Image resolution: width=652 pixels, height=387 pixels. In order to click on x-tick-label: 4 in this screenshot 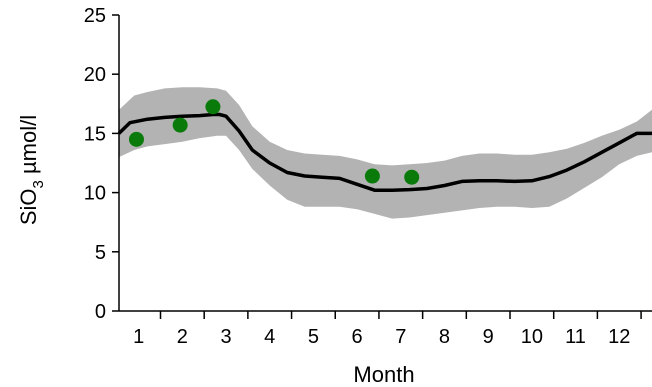, I will do `click(269, 337)`.